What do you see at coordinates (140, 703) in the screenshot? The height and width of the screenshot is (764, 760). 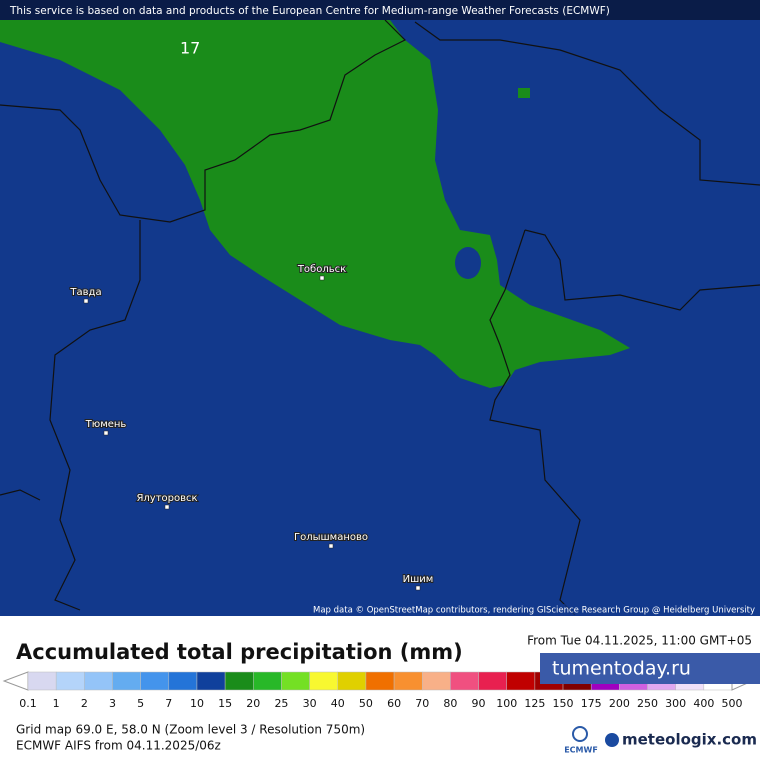 I see `color-label: 5` at bounding box center [140, 703].